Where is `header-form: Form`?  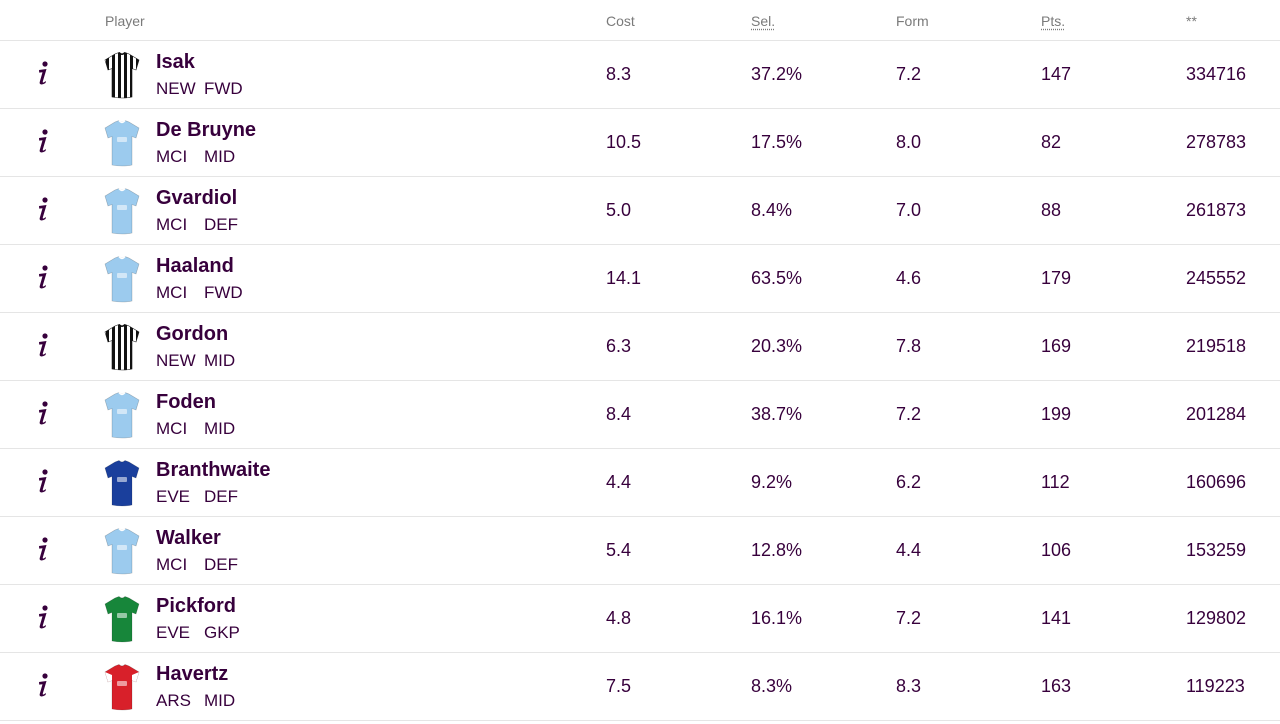 header-form: Form is located at coordinates (912, 21).